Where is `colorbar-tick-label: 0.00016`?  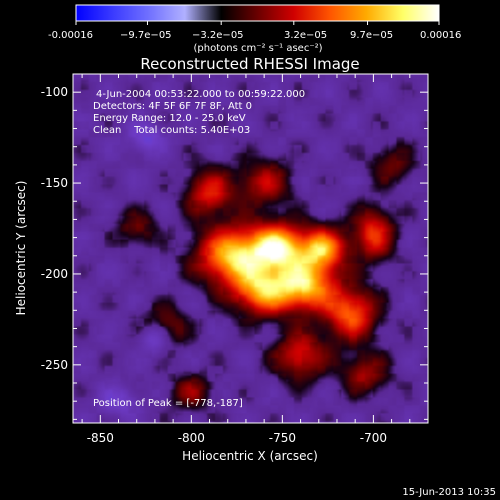
colorbar-tick-label: 0.00016 is located at coordinates (440, 35).